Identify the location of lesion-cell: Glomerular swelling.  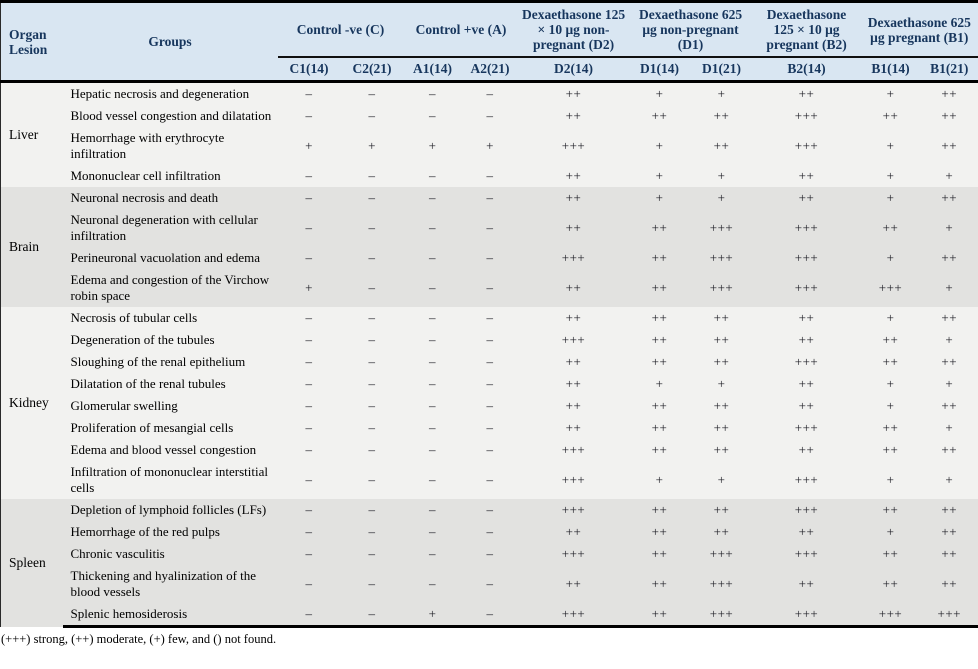
(170, 406).